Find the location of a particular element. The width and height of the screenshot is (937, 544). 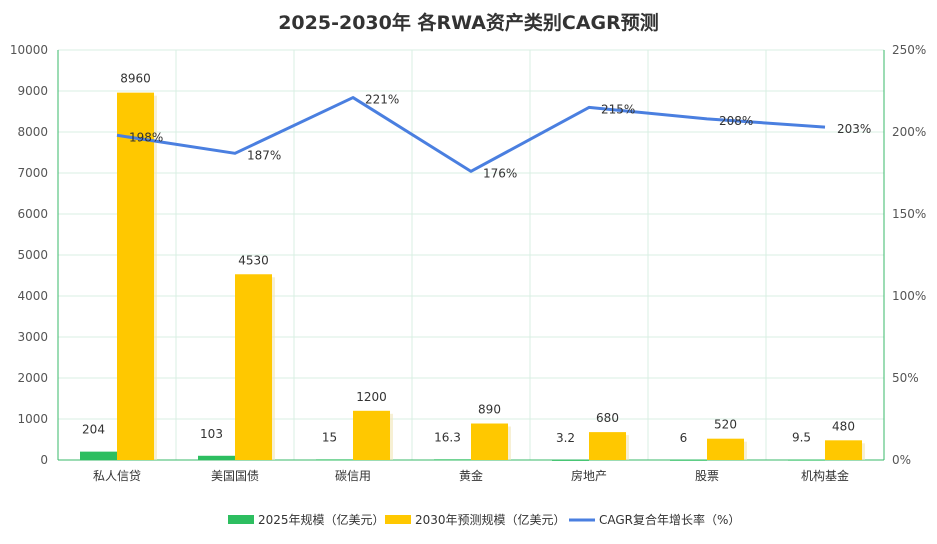

y-right-tick-label: 50% is located at coordinates (905, 378).